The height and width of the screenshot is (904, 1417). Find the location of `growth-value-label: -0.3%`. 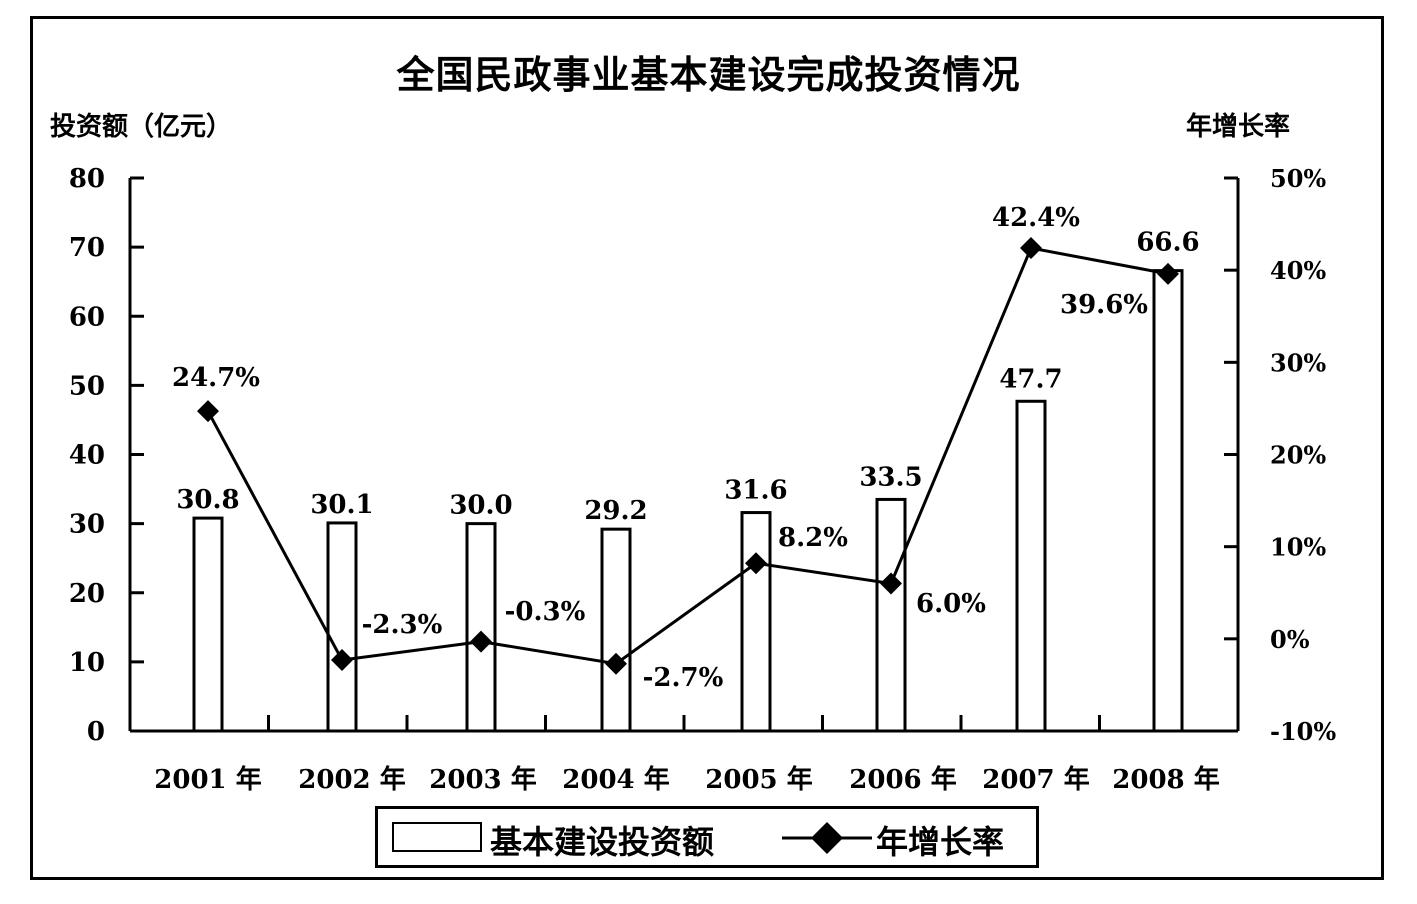

growth-value-label: -0.3% is located at coordinates (545, 612).